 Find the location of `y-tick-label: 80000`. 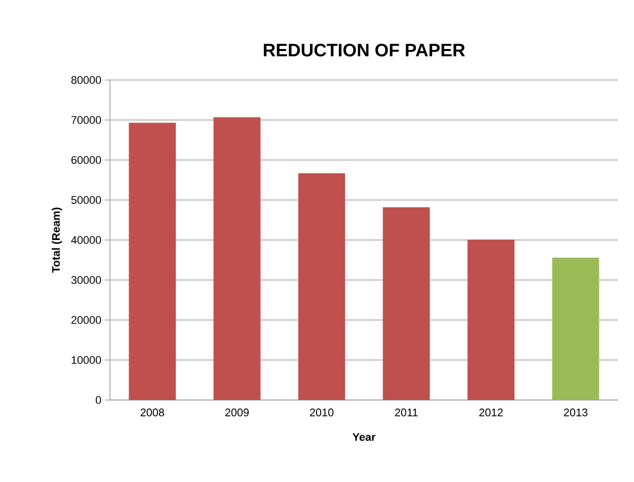

y-tick-label: 80000 is located at coordinates (86, 80).